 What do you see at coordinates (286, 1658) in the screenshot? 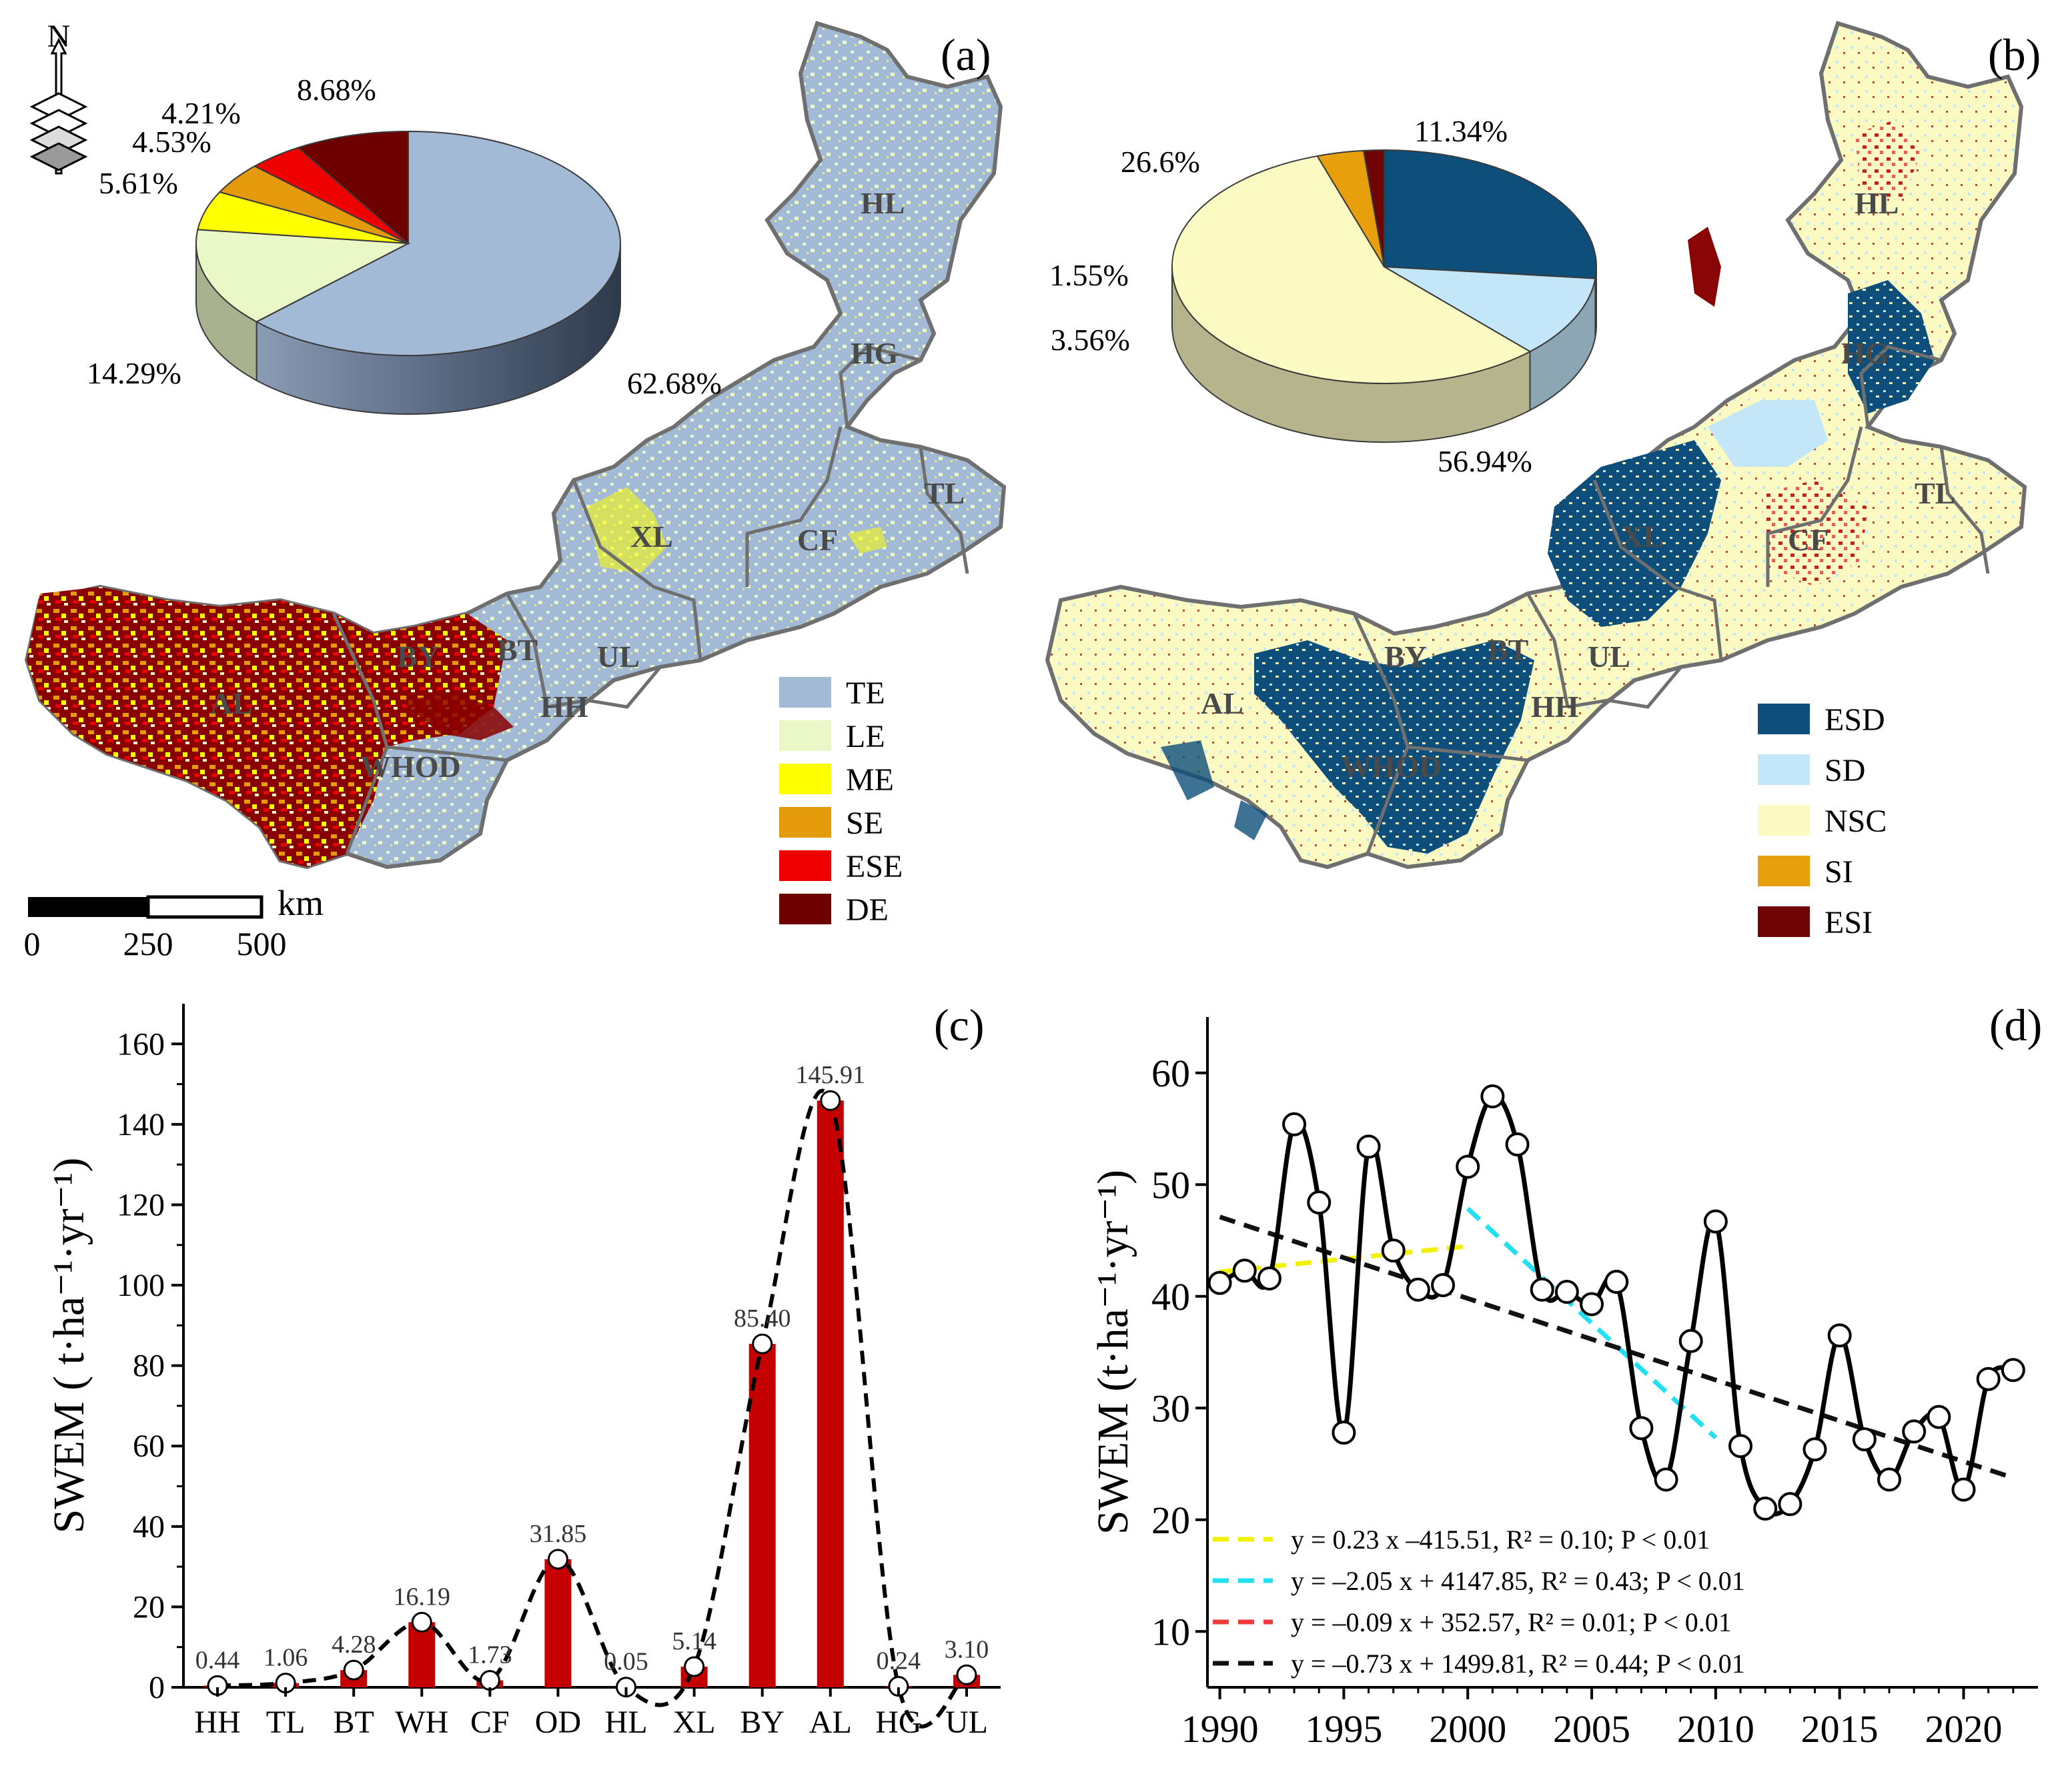
I see `c-data-label-tl: 1.06` at bounding box center [286, 1658].